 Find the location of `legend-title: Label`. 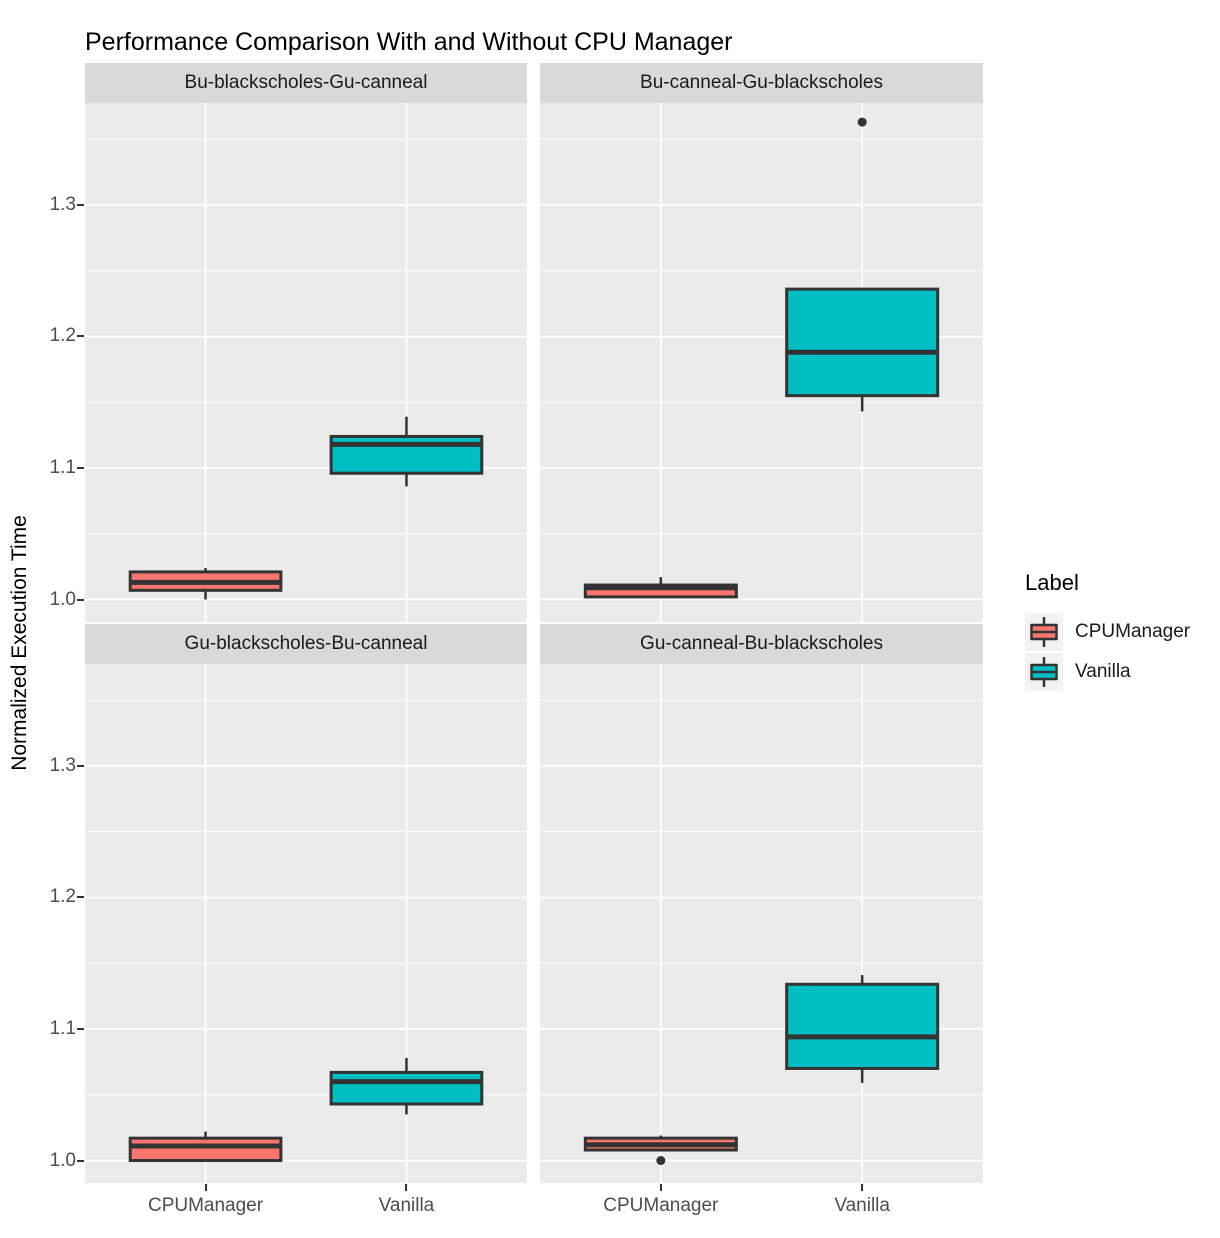

legend-title: Label is located at coordinates (1052, 582).